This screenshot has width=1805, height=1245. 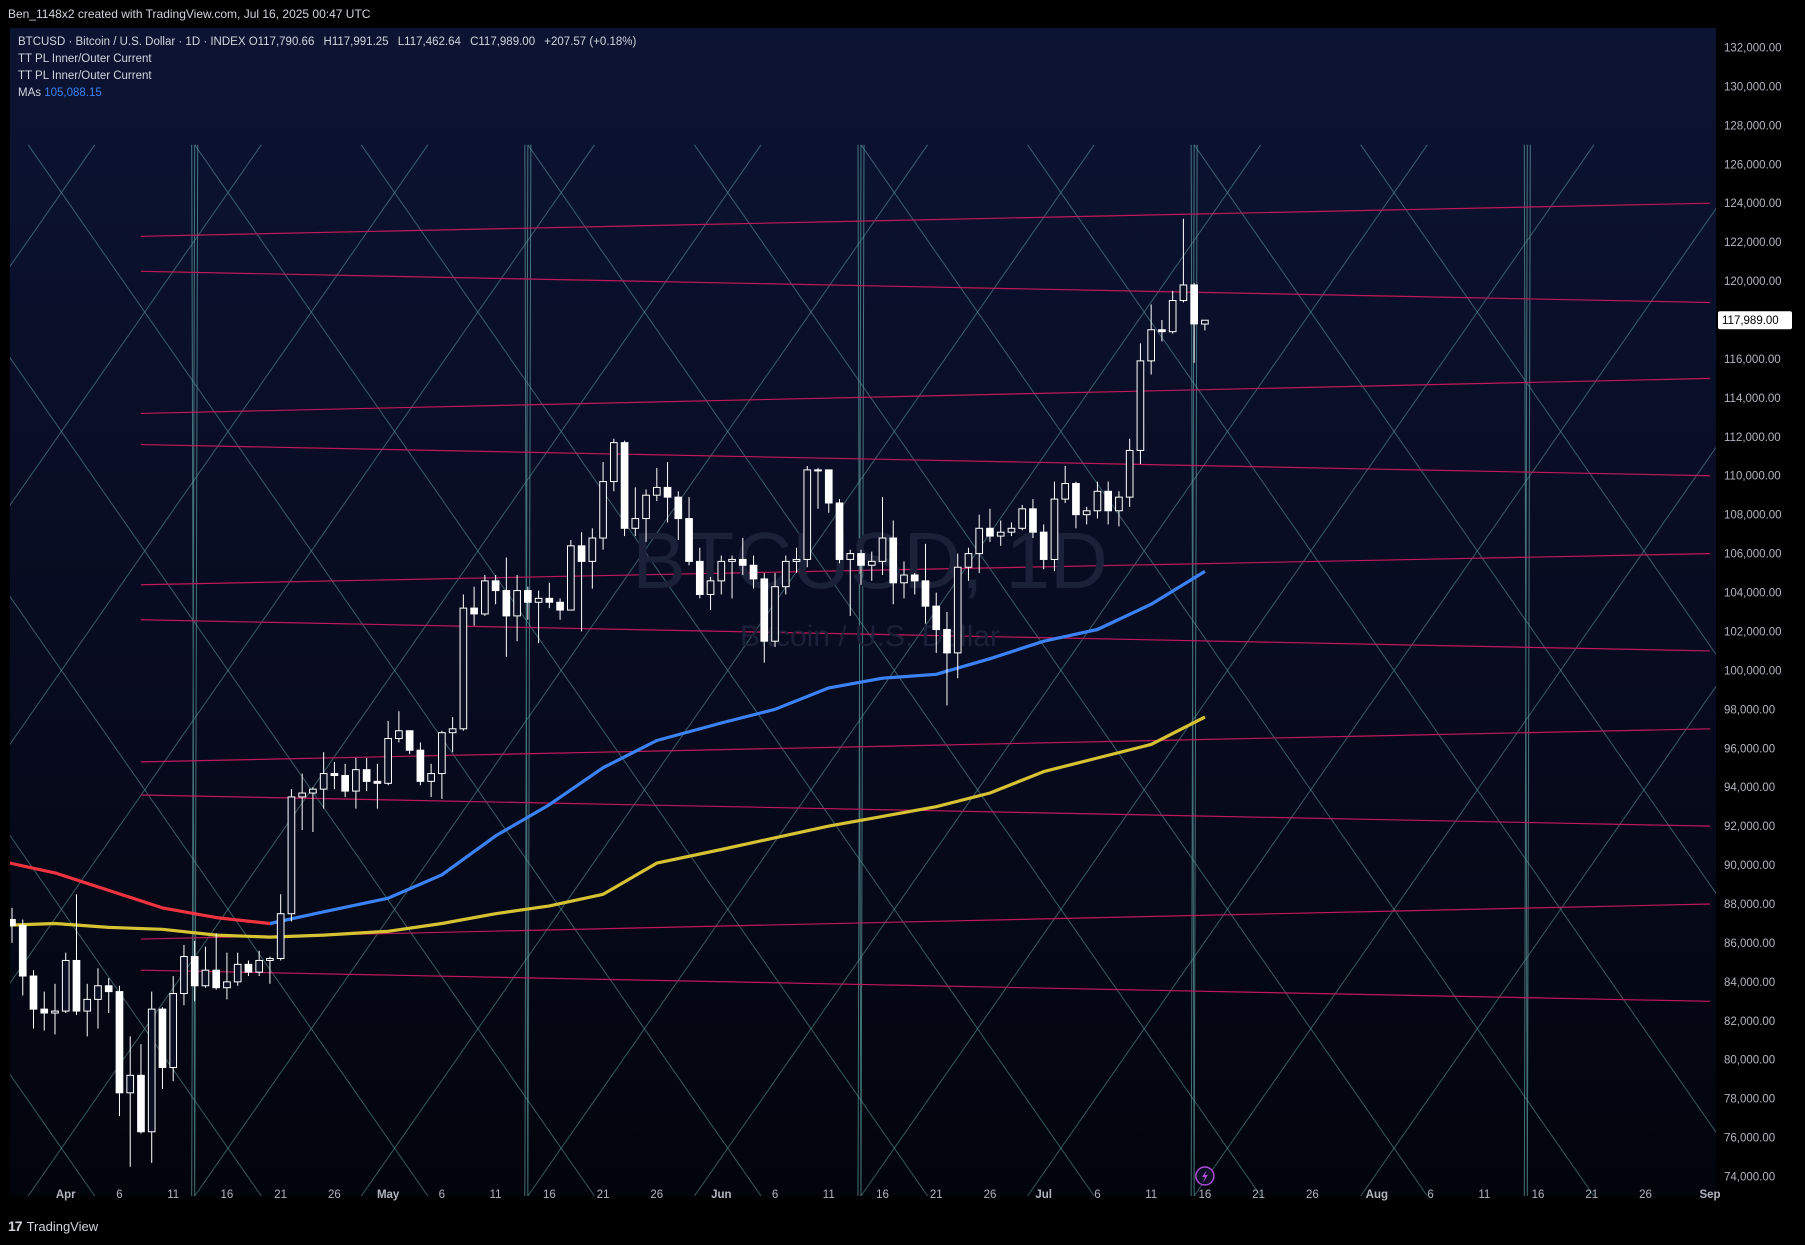 What do you see at coordinates (1752, 477) in the screenshot?
I see `price-tick-label: 110,000.00` at bounding box center [1752, 477].